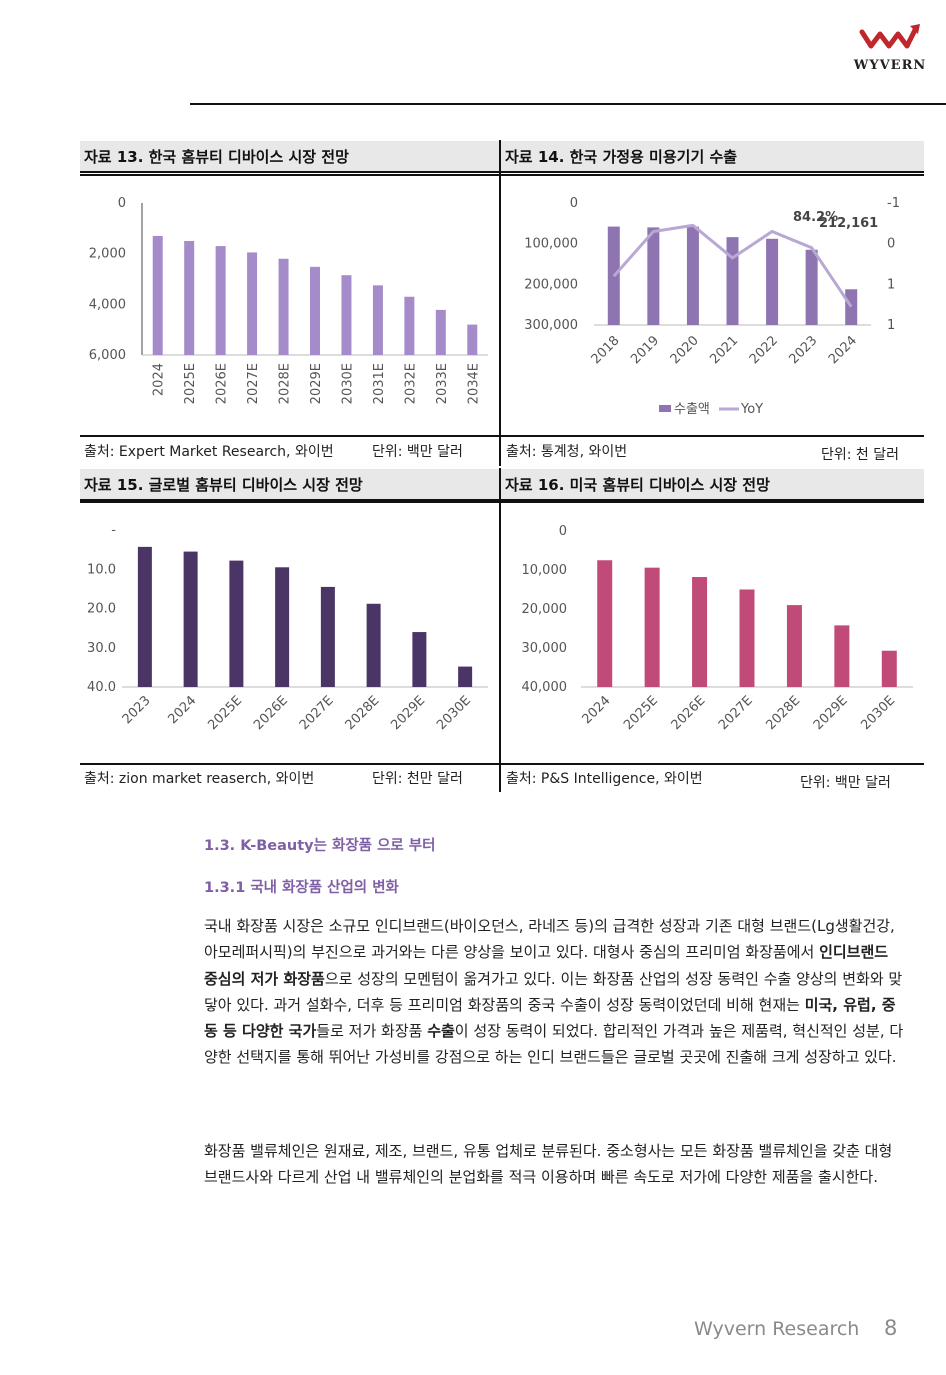  I want to click on section-heading: 1.3. K-Beauty는 화장품 으로 부터, so click(320, 846).